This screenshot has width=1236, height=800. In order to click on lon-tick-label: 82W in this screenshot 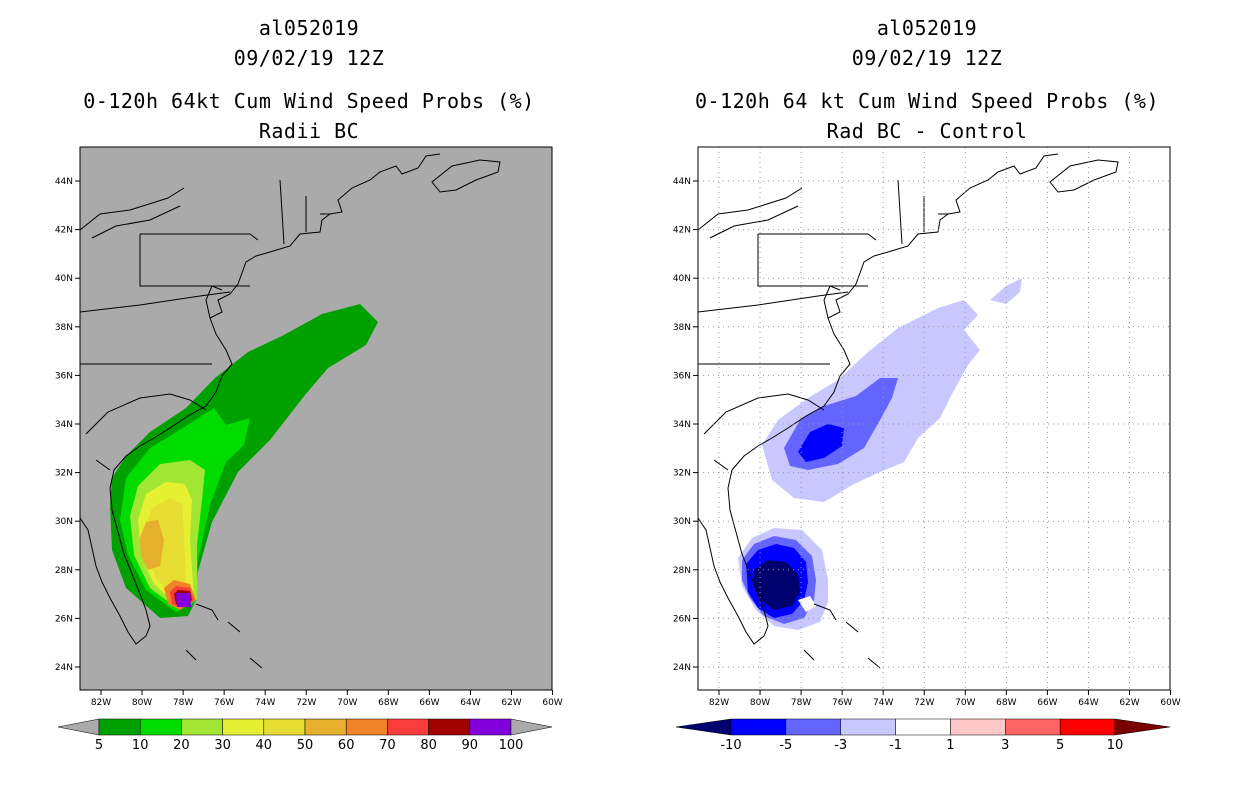, I will do `click(719, 703)`.